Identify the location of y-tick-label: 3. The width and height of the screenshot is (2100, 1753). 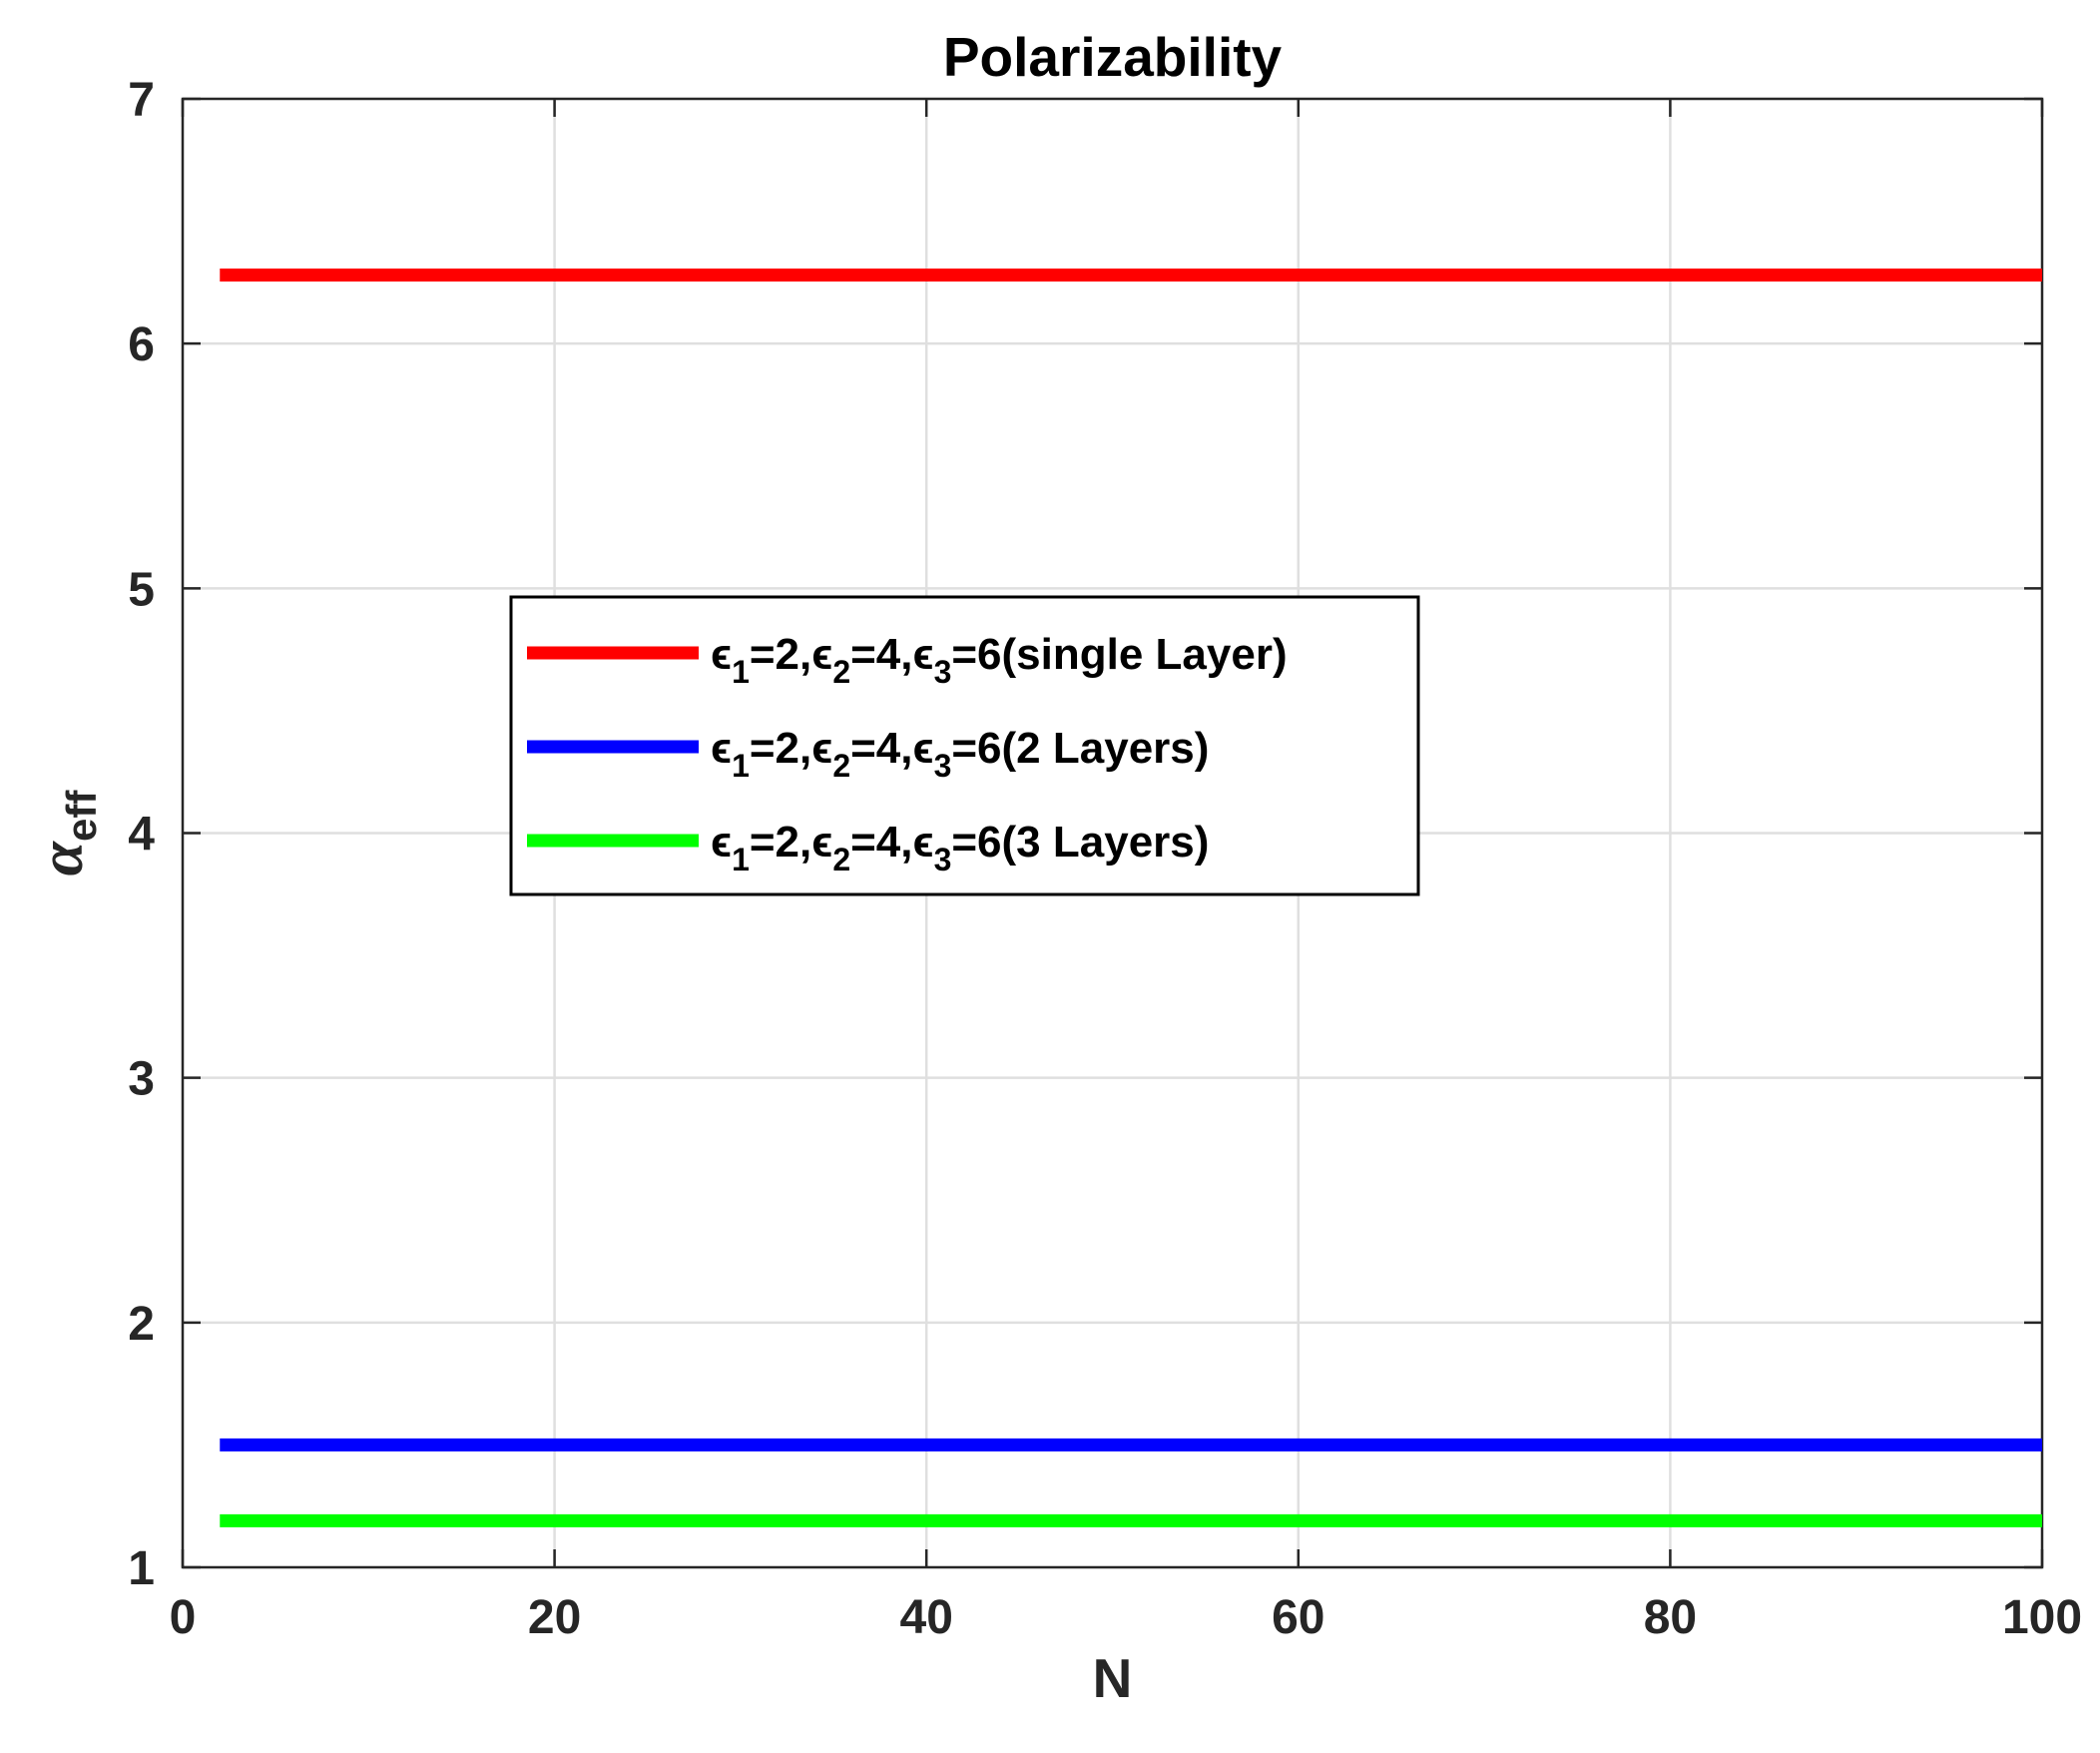
(141, 1079).